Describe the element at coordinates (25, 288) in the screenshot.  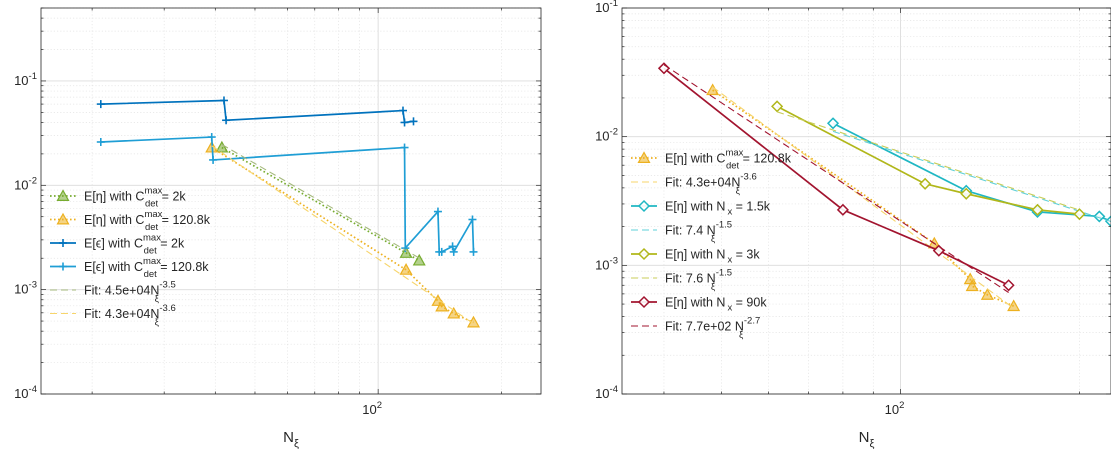
I see `y-tick-label: 10⁻³` at that location.